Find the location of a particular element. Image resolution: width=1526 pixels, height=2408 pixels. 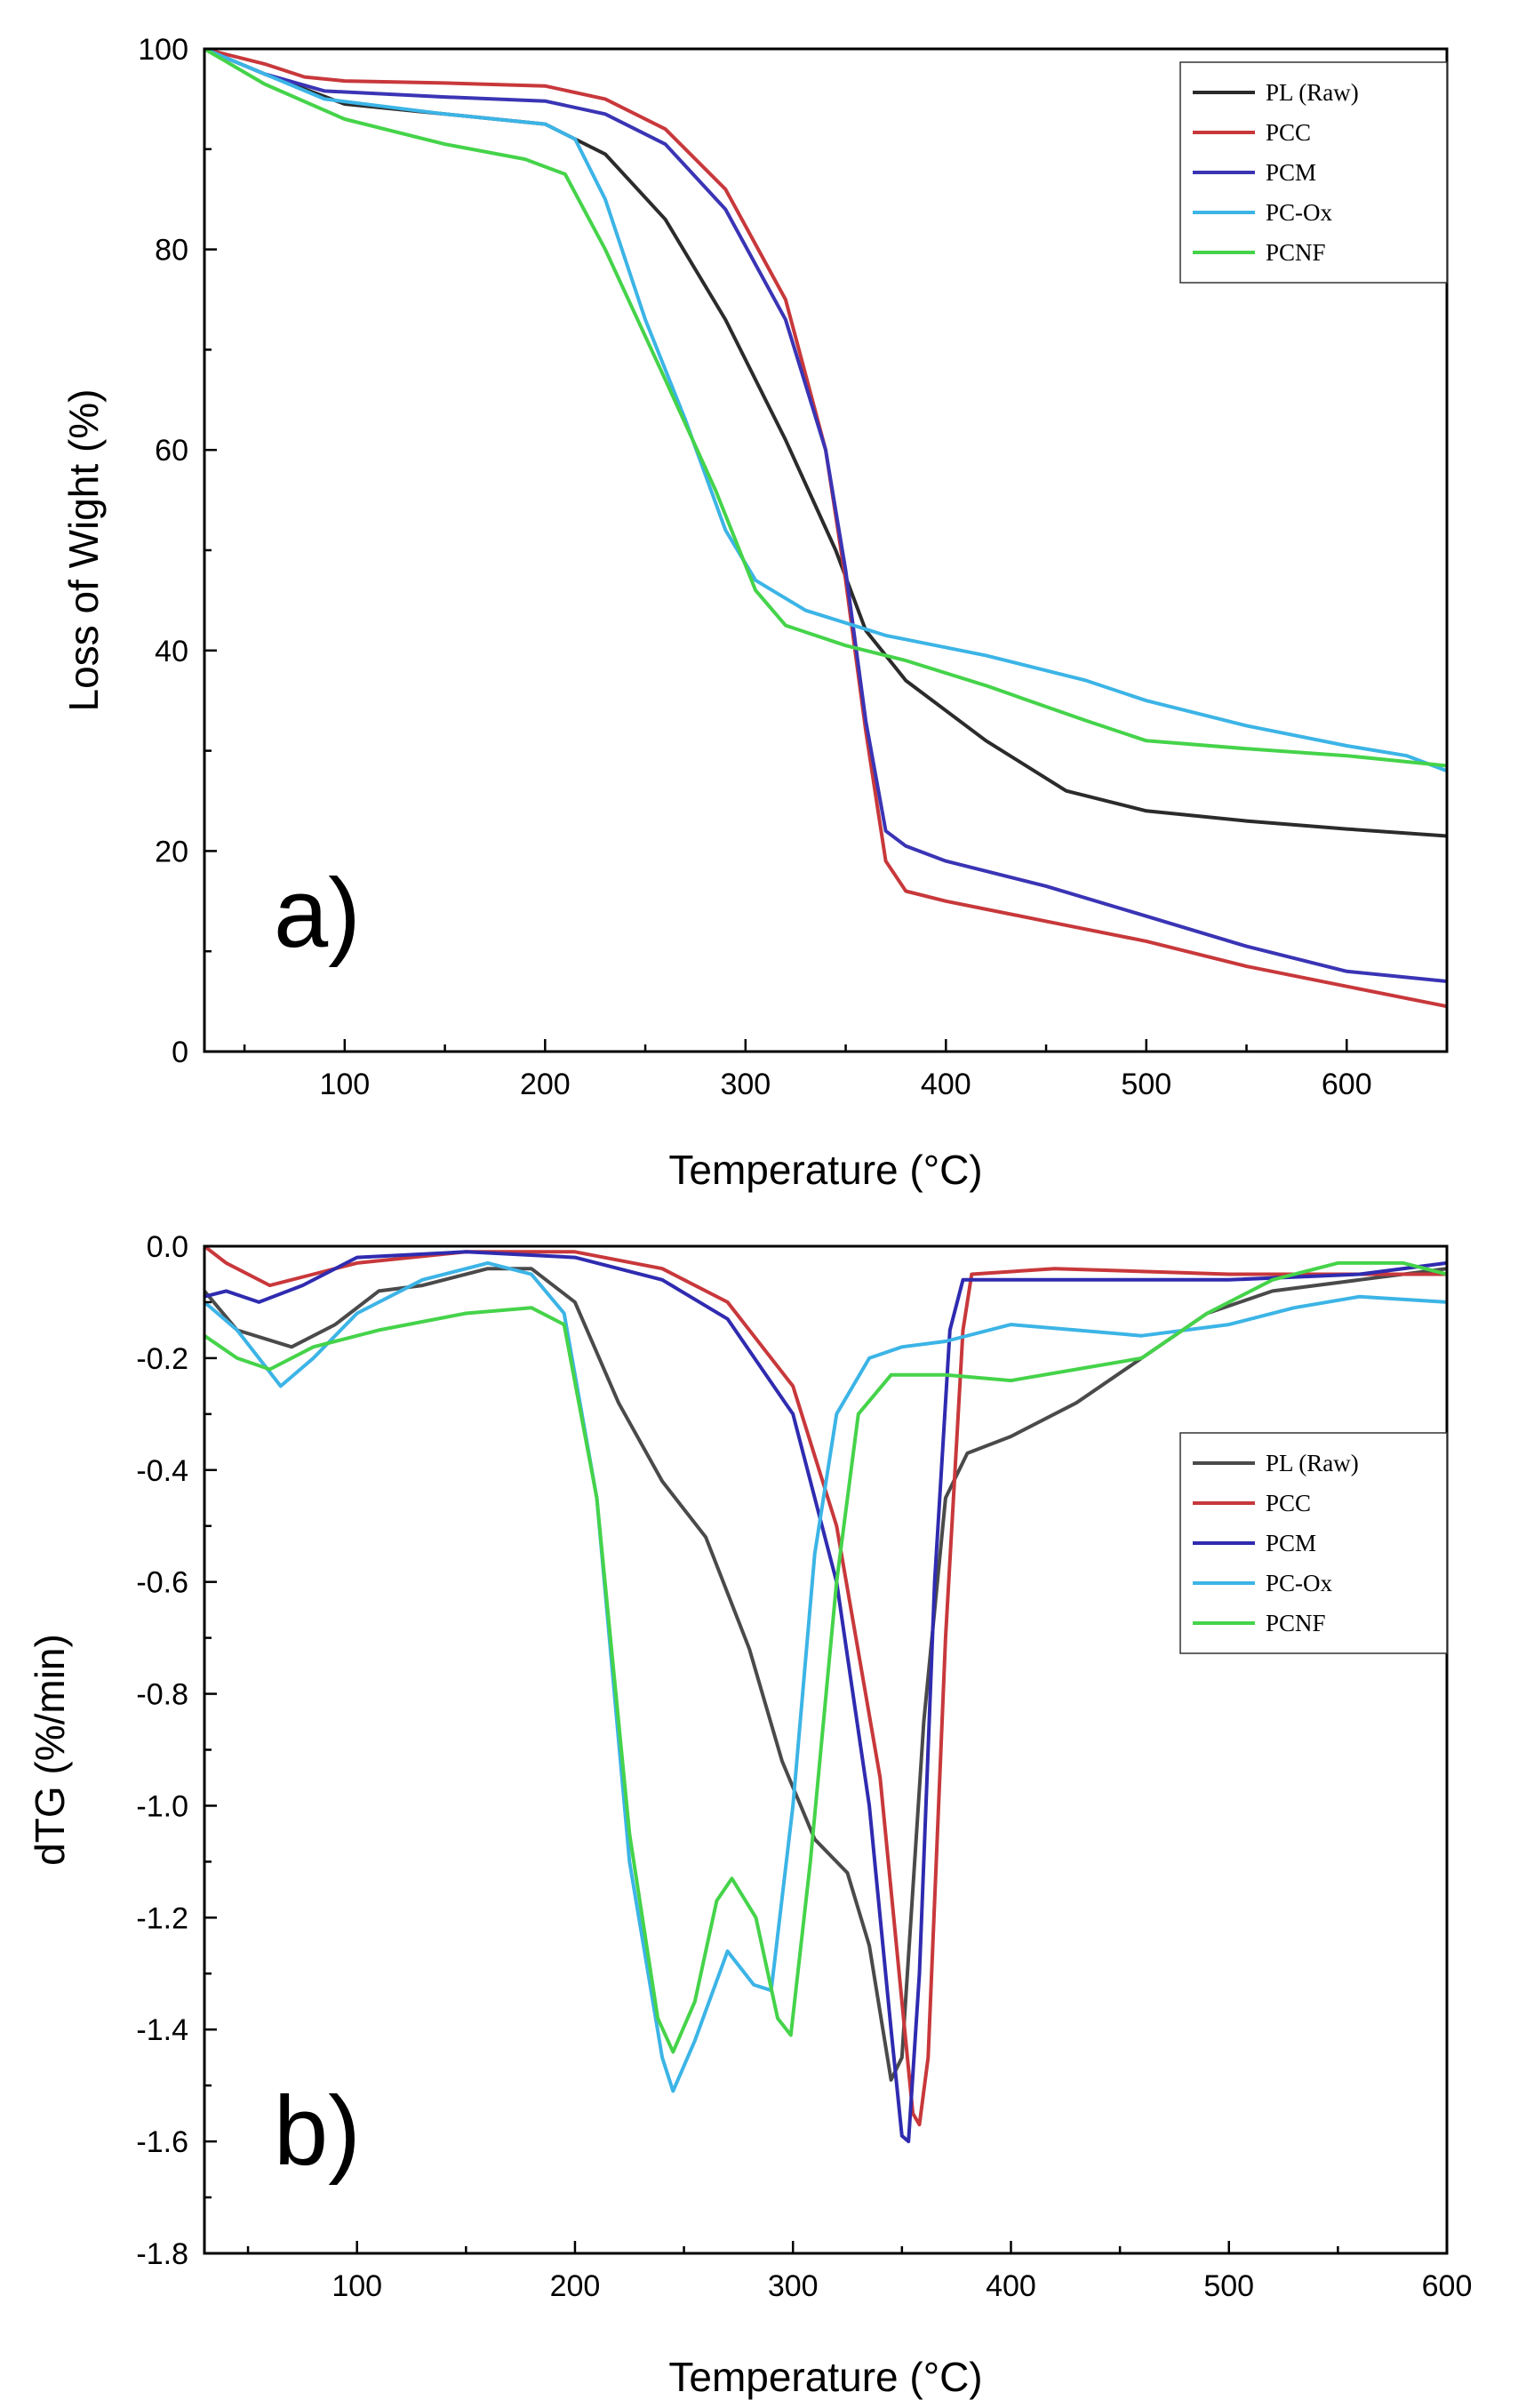

y-tick-label: 100 is located at coordinates (163, 50).